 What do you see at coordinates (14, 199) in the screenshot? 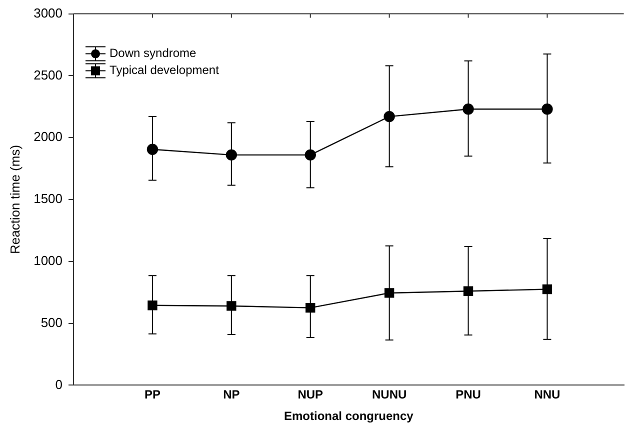
I see `y-axis-title: Reaction time (ms)` at bounding box center [14, 199].